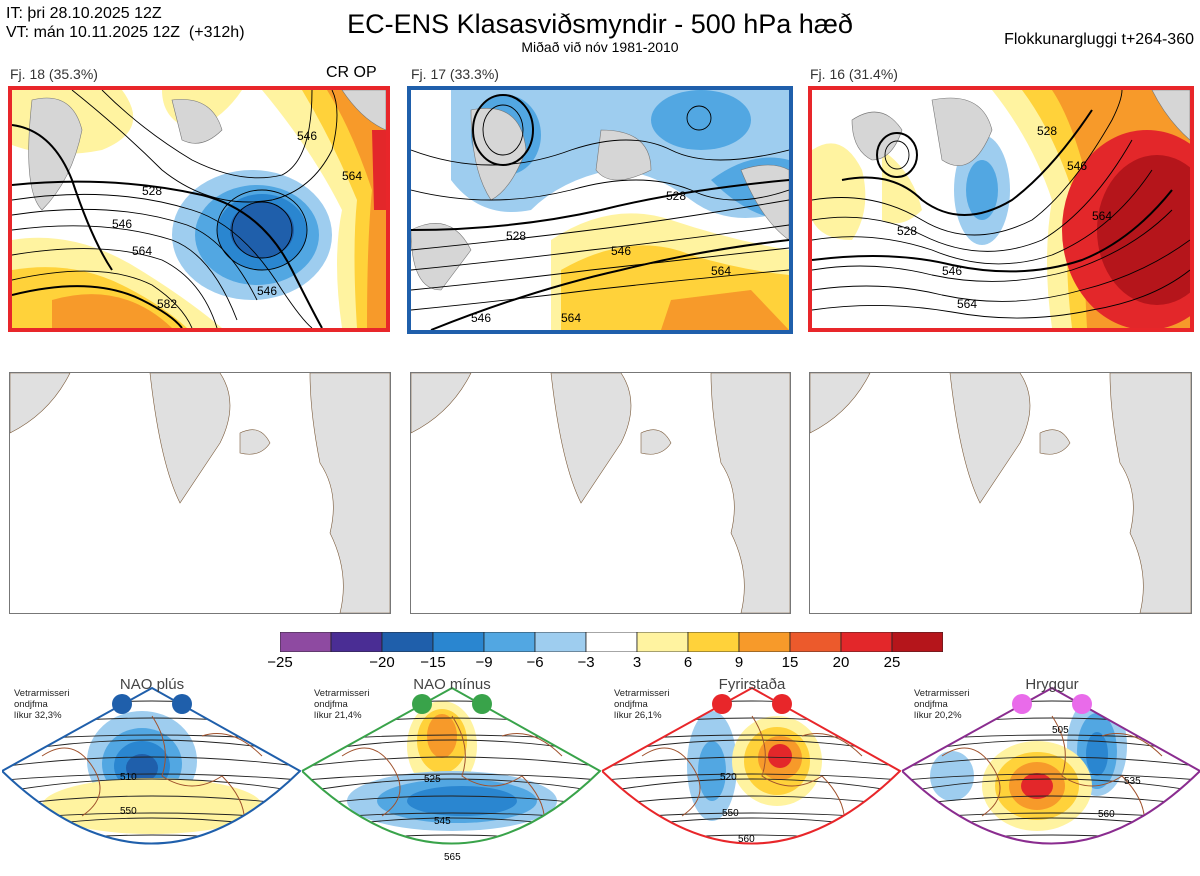  Describe the element at coordinates (1099, 39) in the screenshot. I see `classification-window: Flokkunargluggi t+264-360` at that location.